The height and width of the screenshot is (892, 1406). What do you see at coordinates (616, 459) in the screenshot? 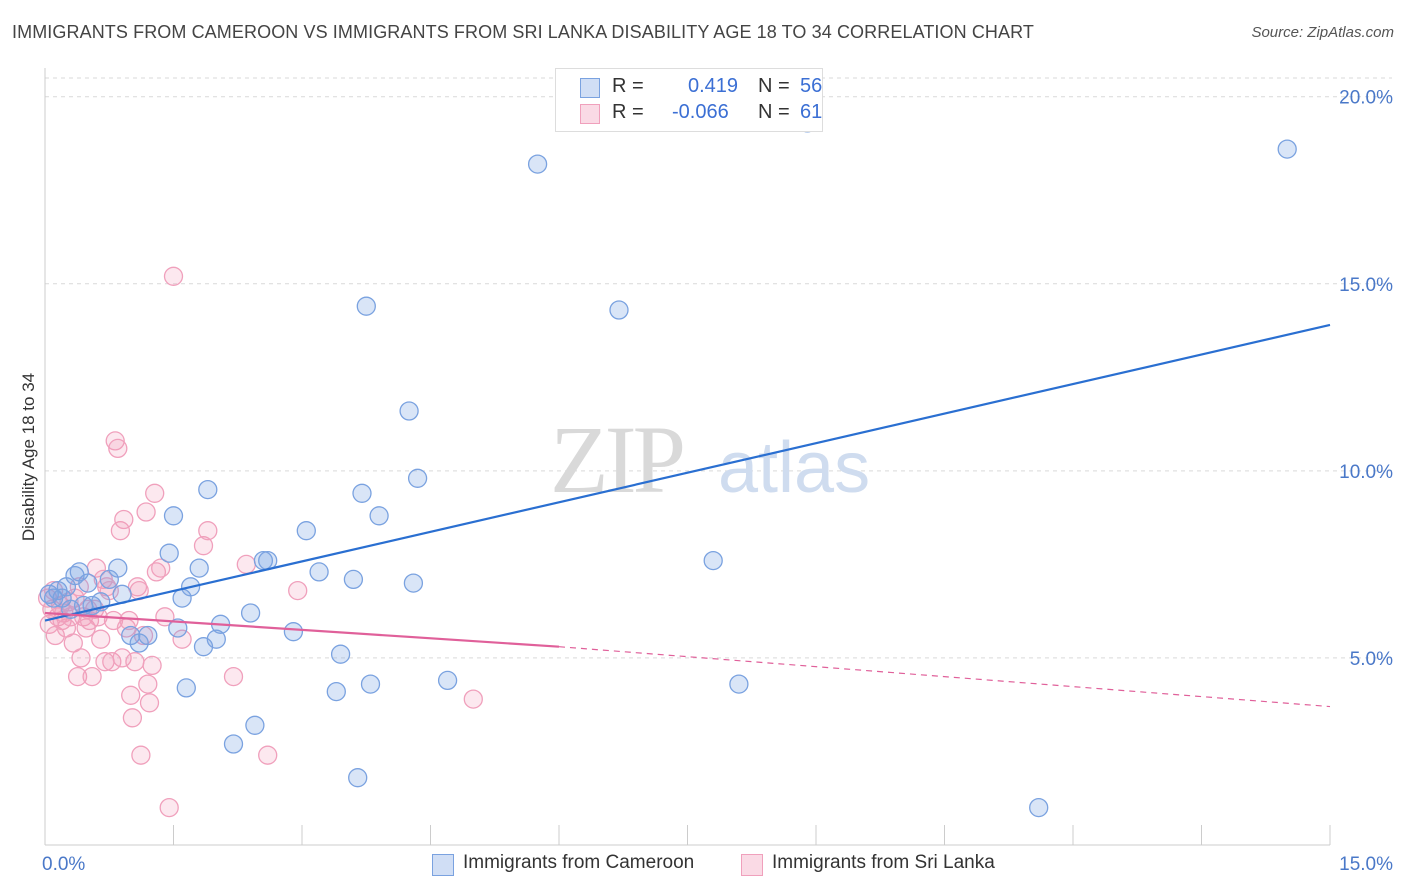
I see `watermark-zip: ZIP` at bounding box center [616, 459].